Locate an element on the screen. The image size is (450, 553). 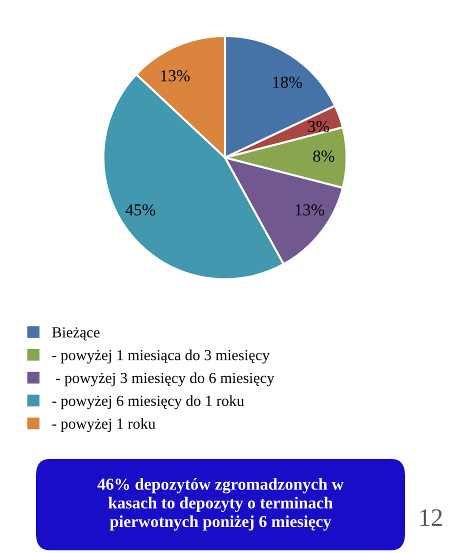
text: 46% depozytów zgromadzonych w kasach to depozyty o terminach pierwotnych poniżej 6 miesięcy is located at coordinates (221, 504).